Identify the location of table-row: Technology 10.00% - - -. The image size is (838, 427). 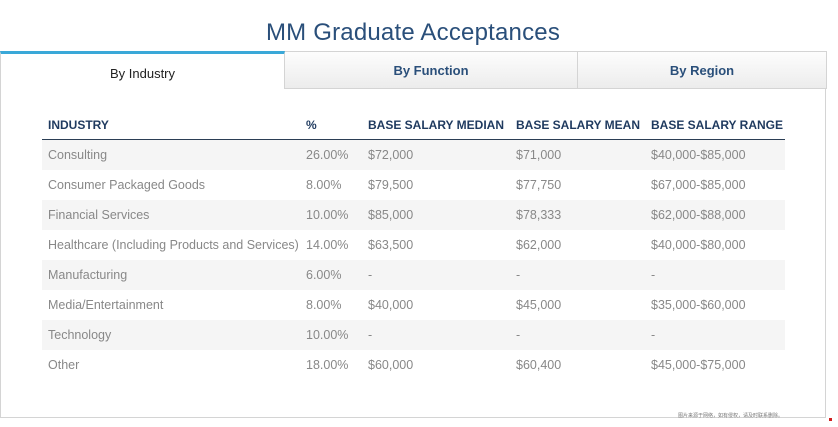
(413, 335).